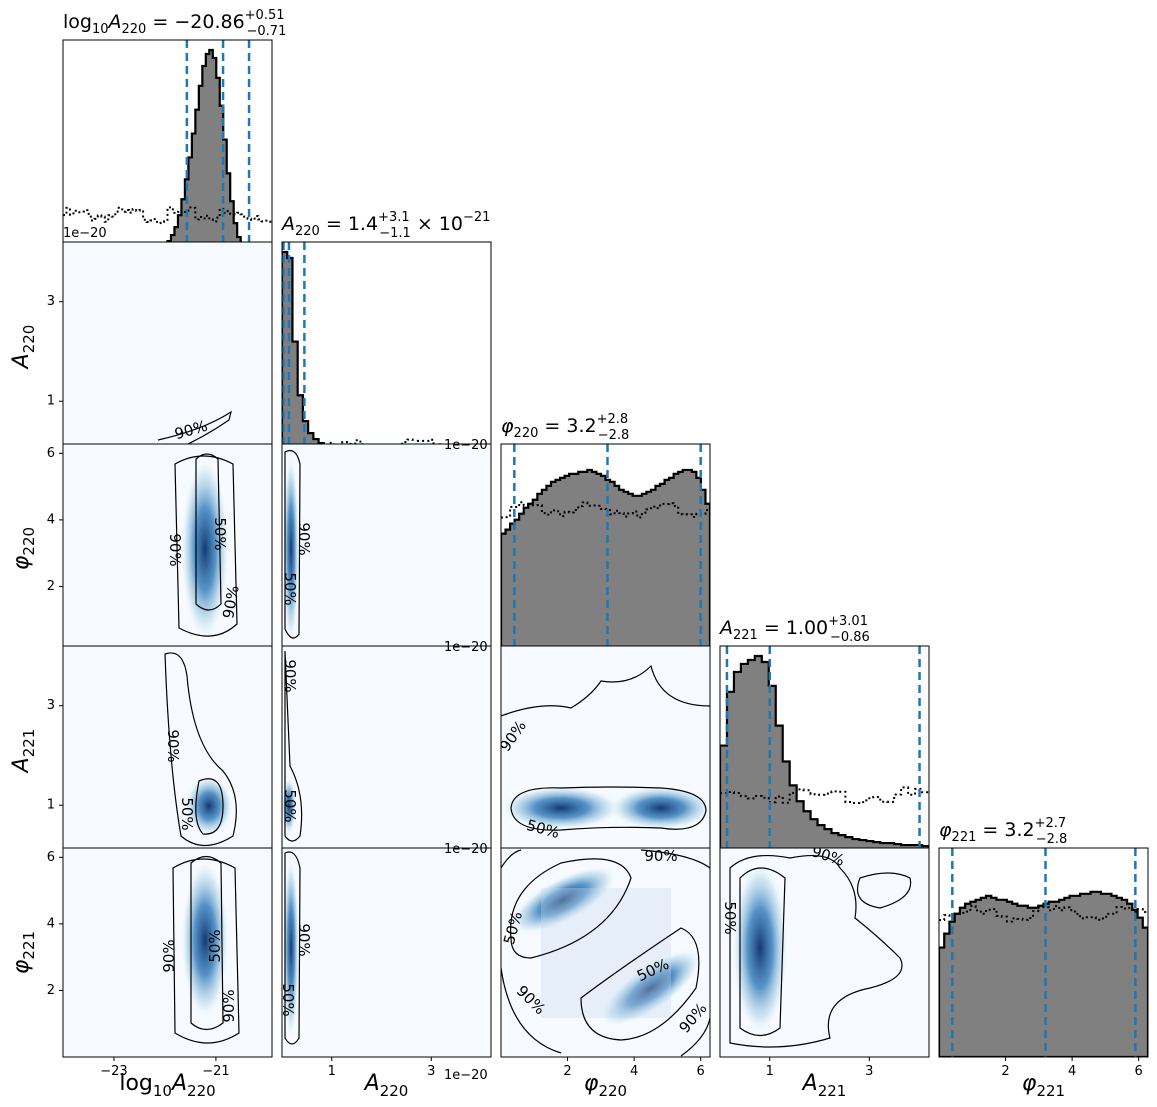  I want to click on panel-A221-vs-phi220: 90%50%, so click(605, 752).